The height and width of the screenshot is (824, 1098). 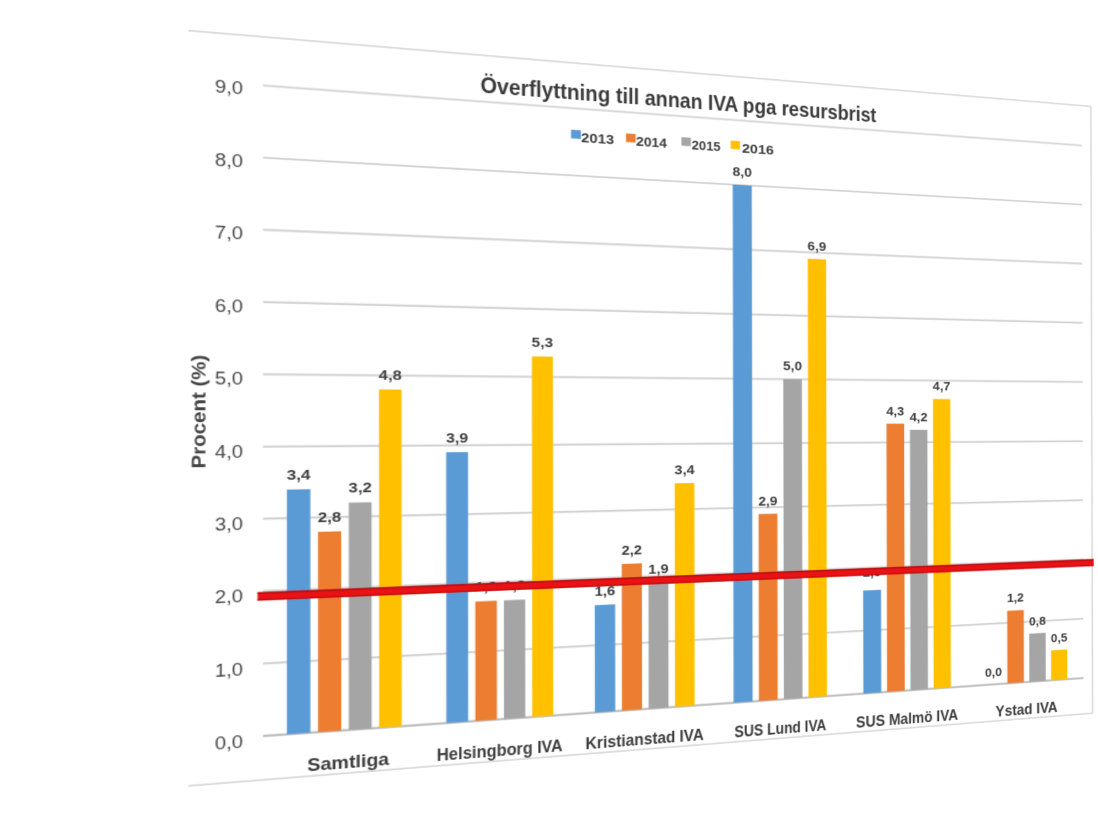 I want to click on svg-text: 1,2, so click(x=1015, y=598).